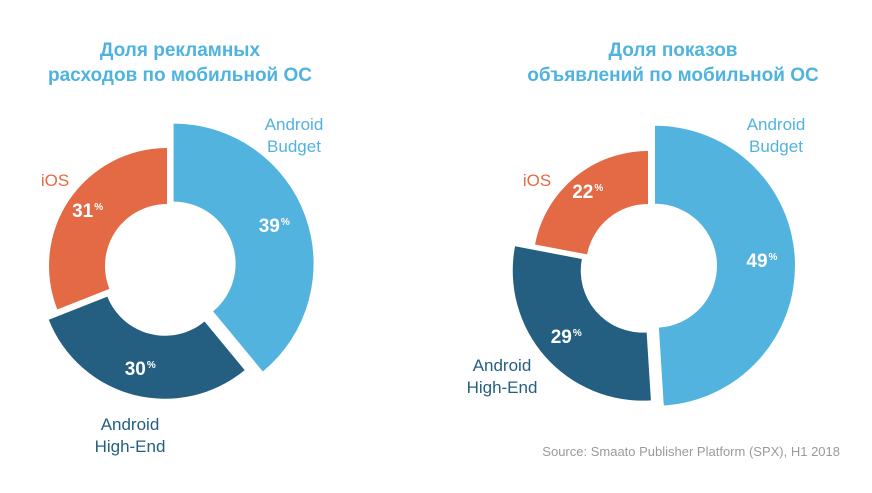 This screenshot has height=493, width=872. I want to click on slice-value-label: 30%, so click(140, 370).